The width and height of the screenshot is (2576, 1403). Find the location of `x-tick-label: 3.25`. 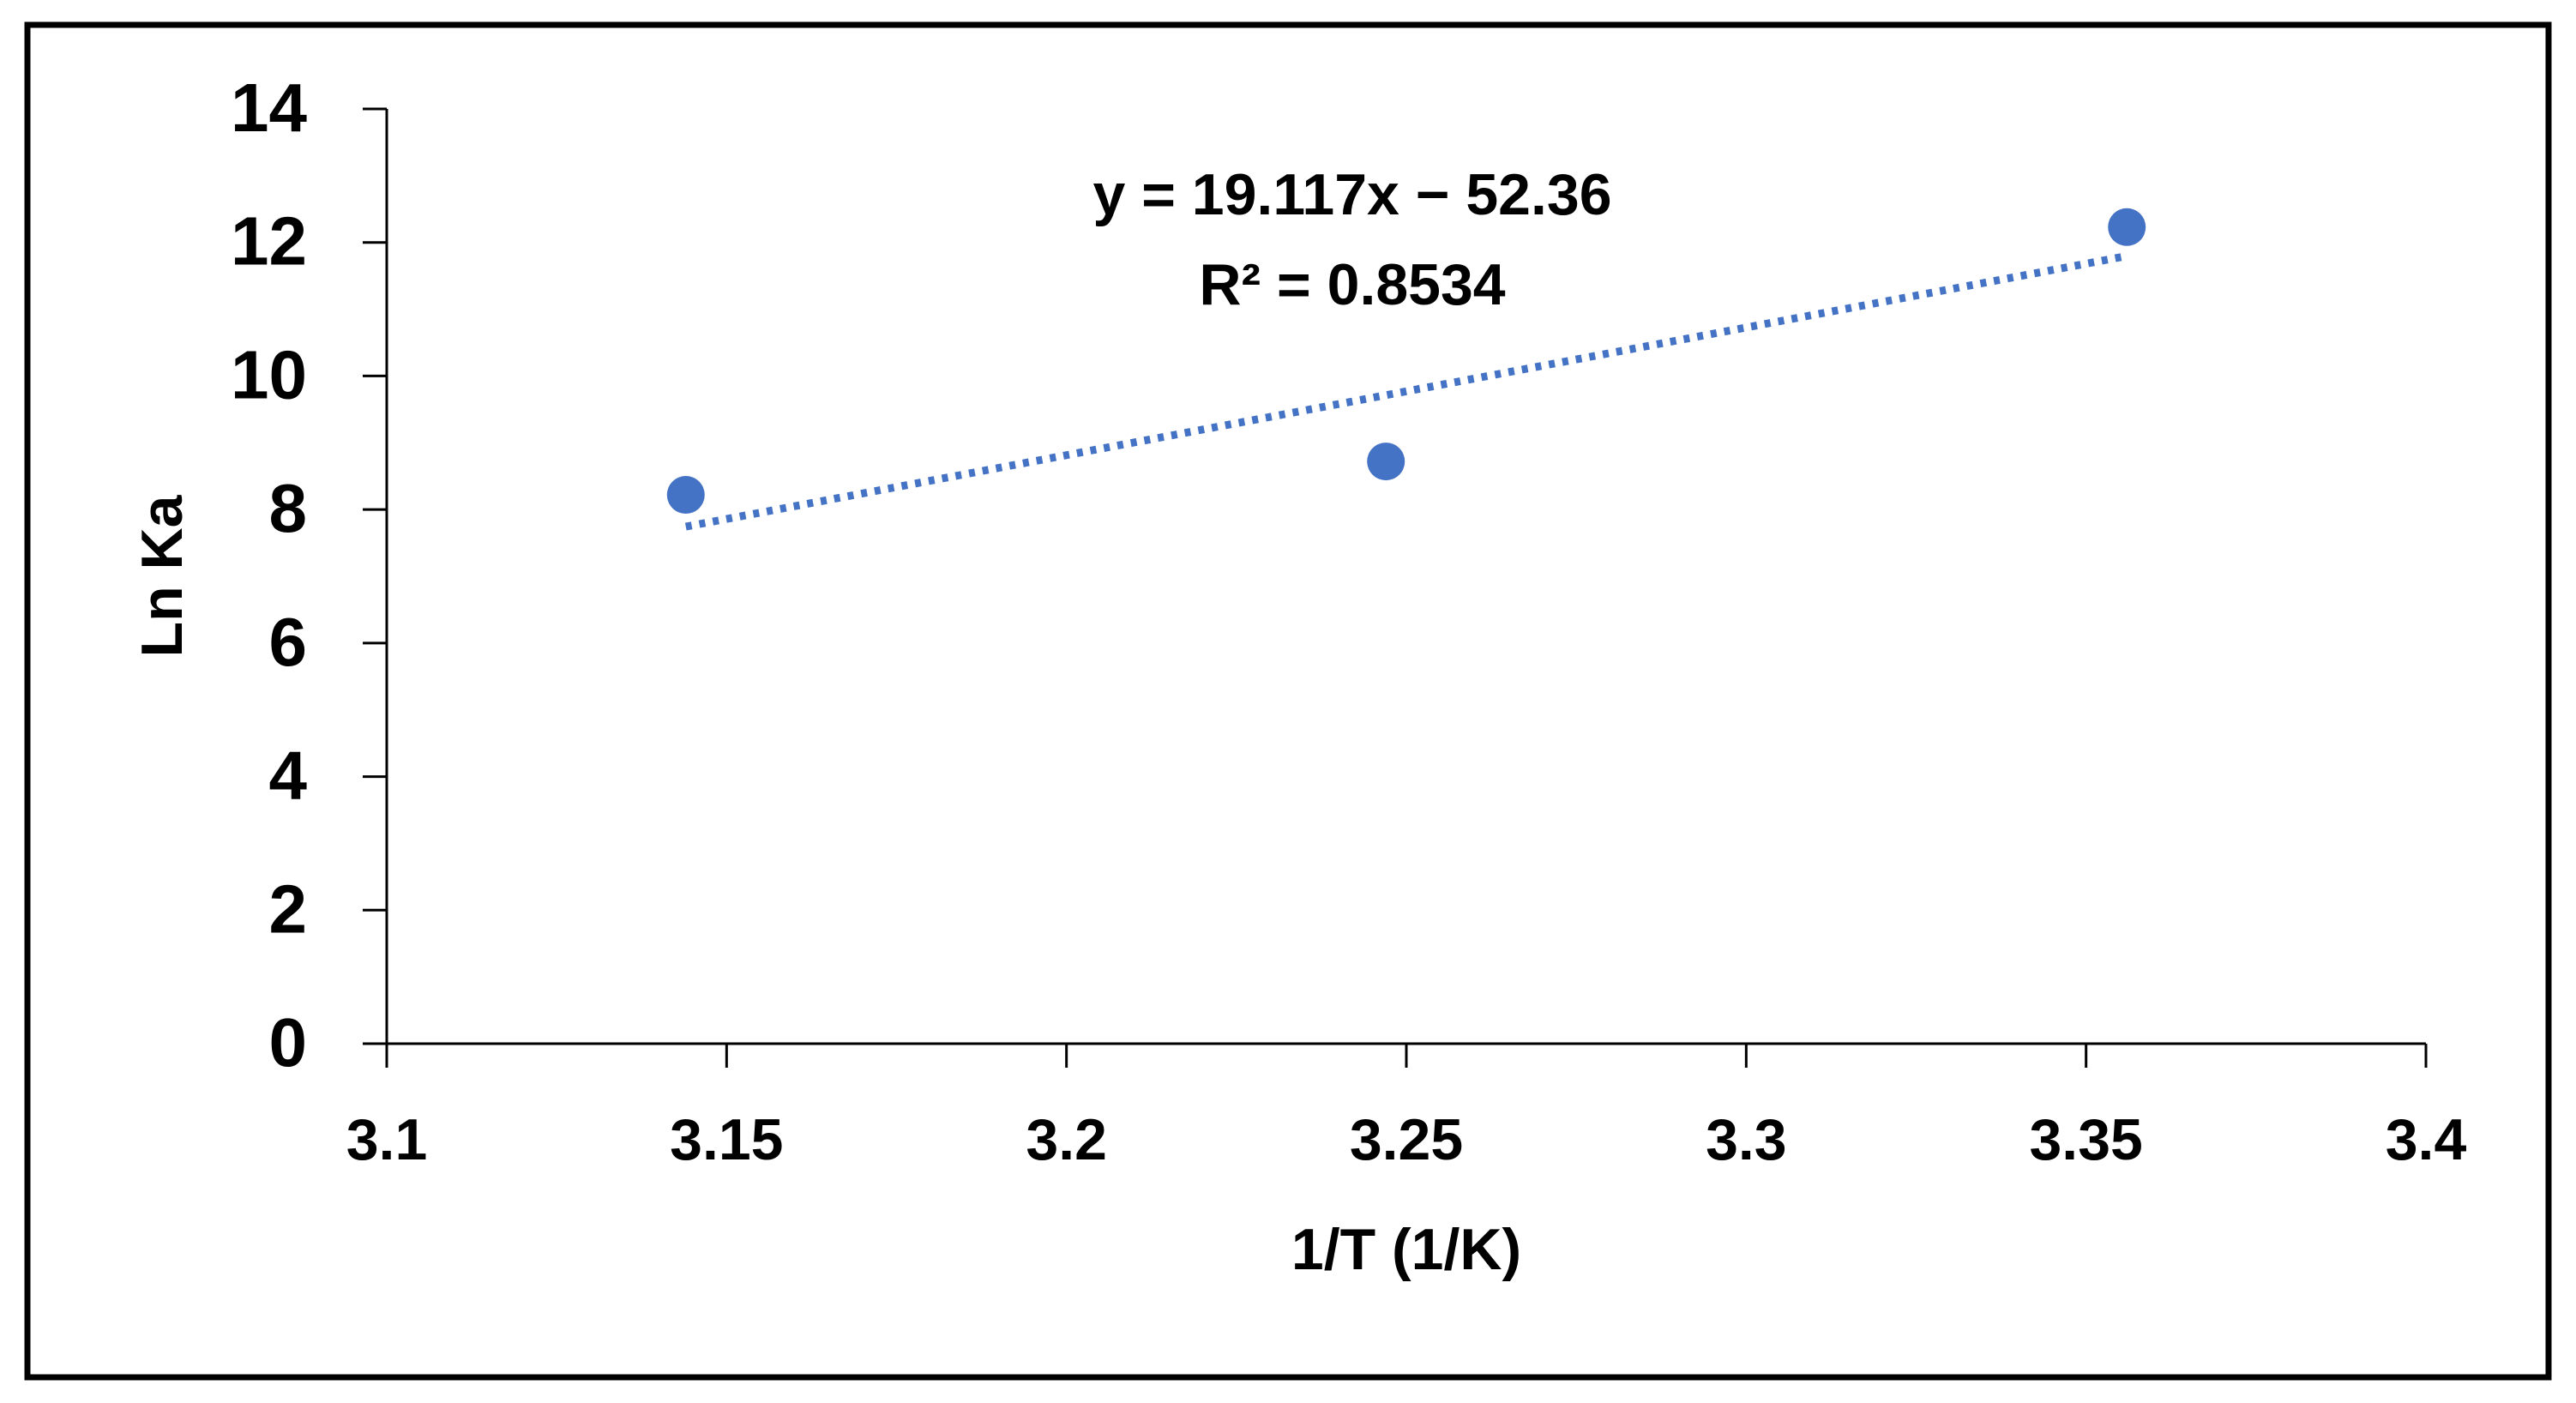

x-tick-label: 3.25 is located at coordinates (1406, 1139).